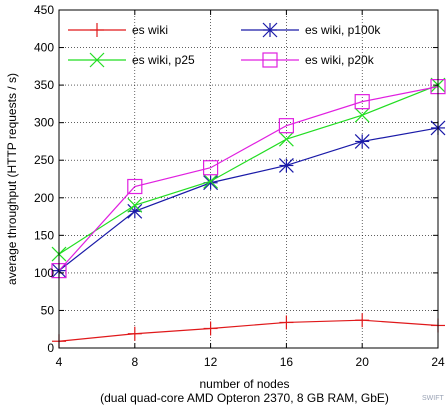 This screenshot has width=446, height=407. Describe the element at coordinates (433, 398) in the screenshot. I see `watermark-signature: SWIFT` at that location.